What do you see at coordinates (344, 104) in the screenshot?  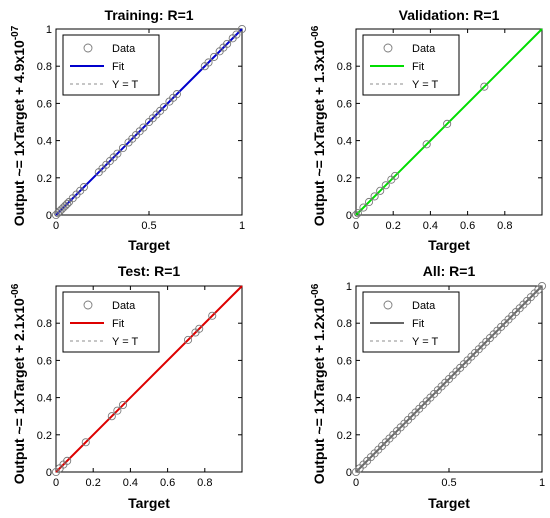 I see `validation-y-tick-label: 0.6` at bounding box center [344, 104].